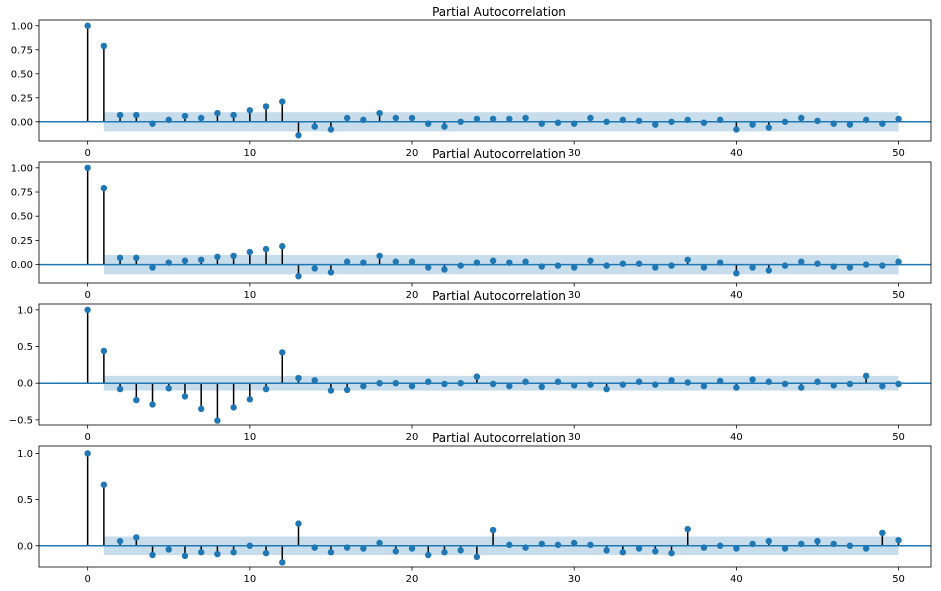 This screenshot has width=941, height=591. I want to click on y-tick-label: 0.50, so click(22, 74).